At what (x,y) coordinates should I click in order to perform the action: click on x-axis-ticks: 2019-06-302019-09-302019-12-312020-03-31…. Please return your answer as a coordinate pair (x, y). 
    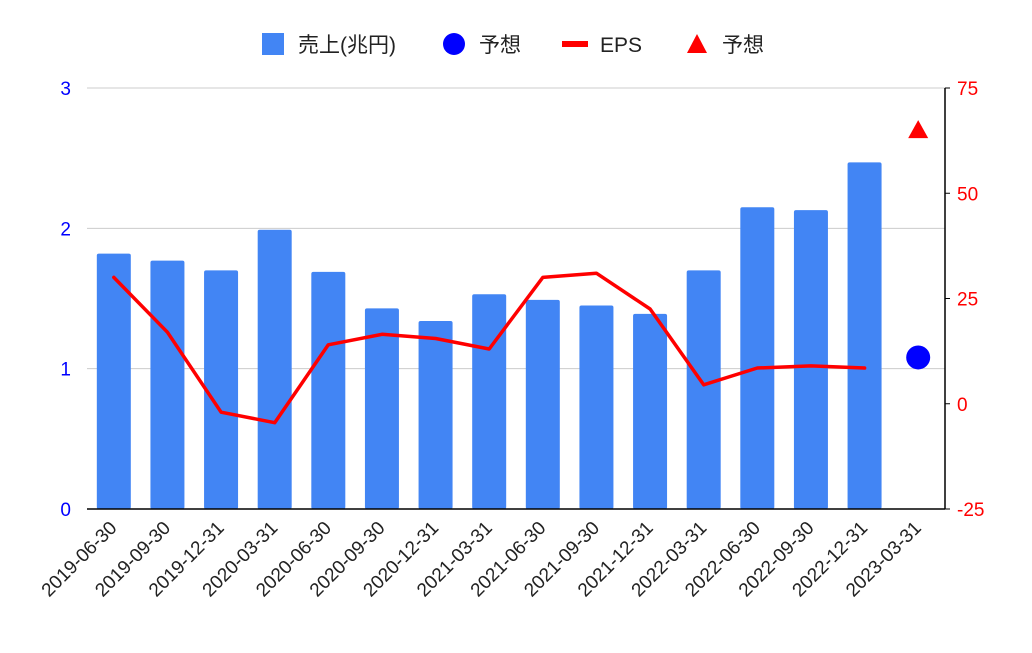
    Looking at the image, I should click on (482, 560).